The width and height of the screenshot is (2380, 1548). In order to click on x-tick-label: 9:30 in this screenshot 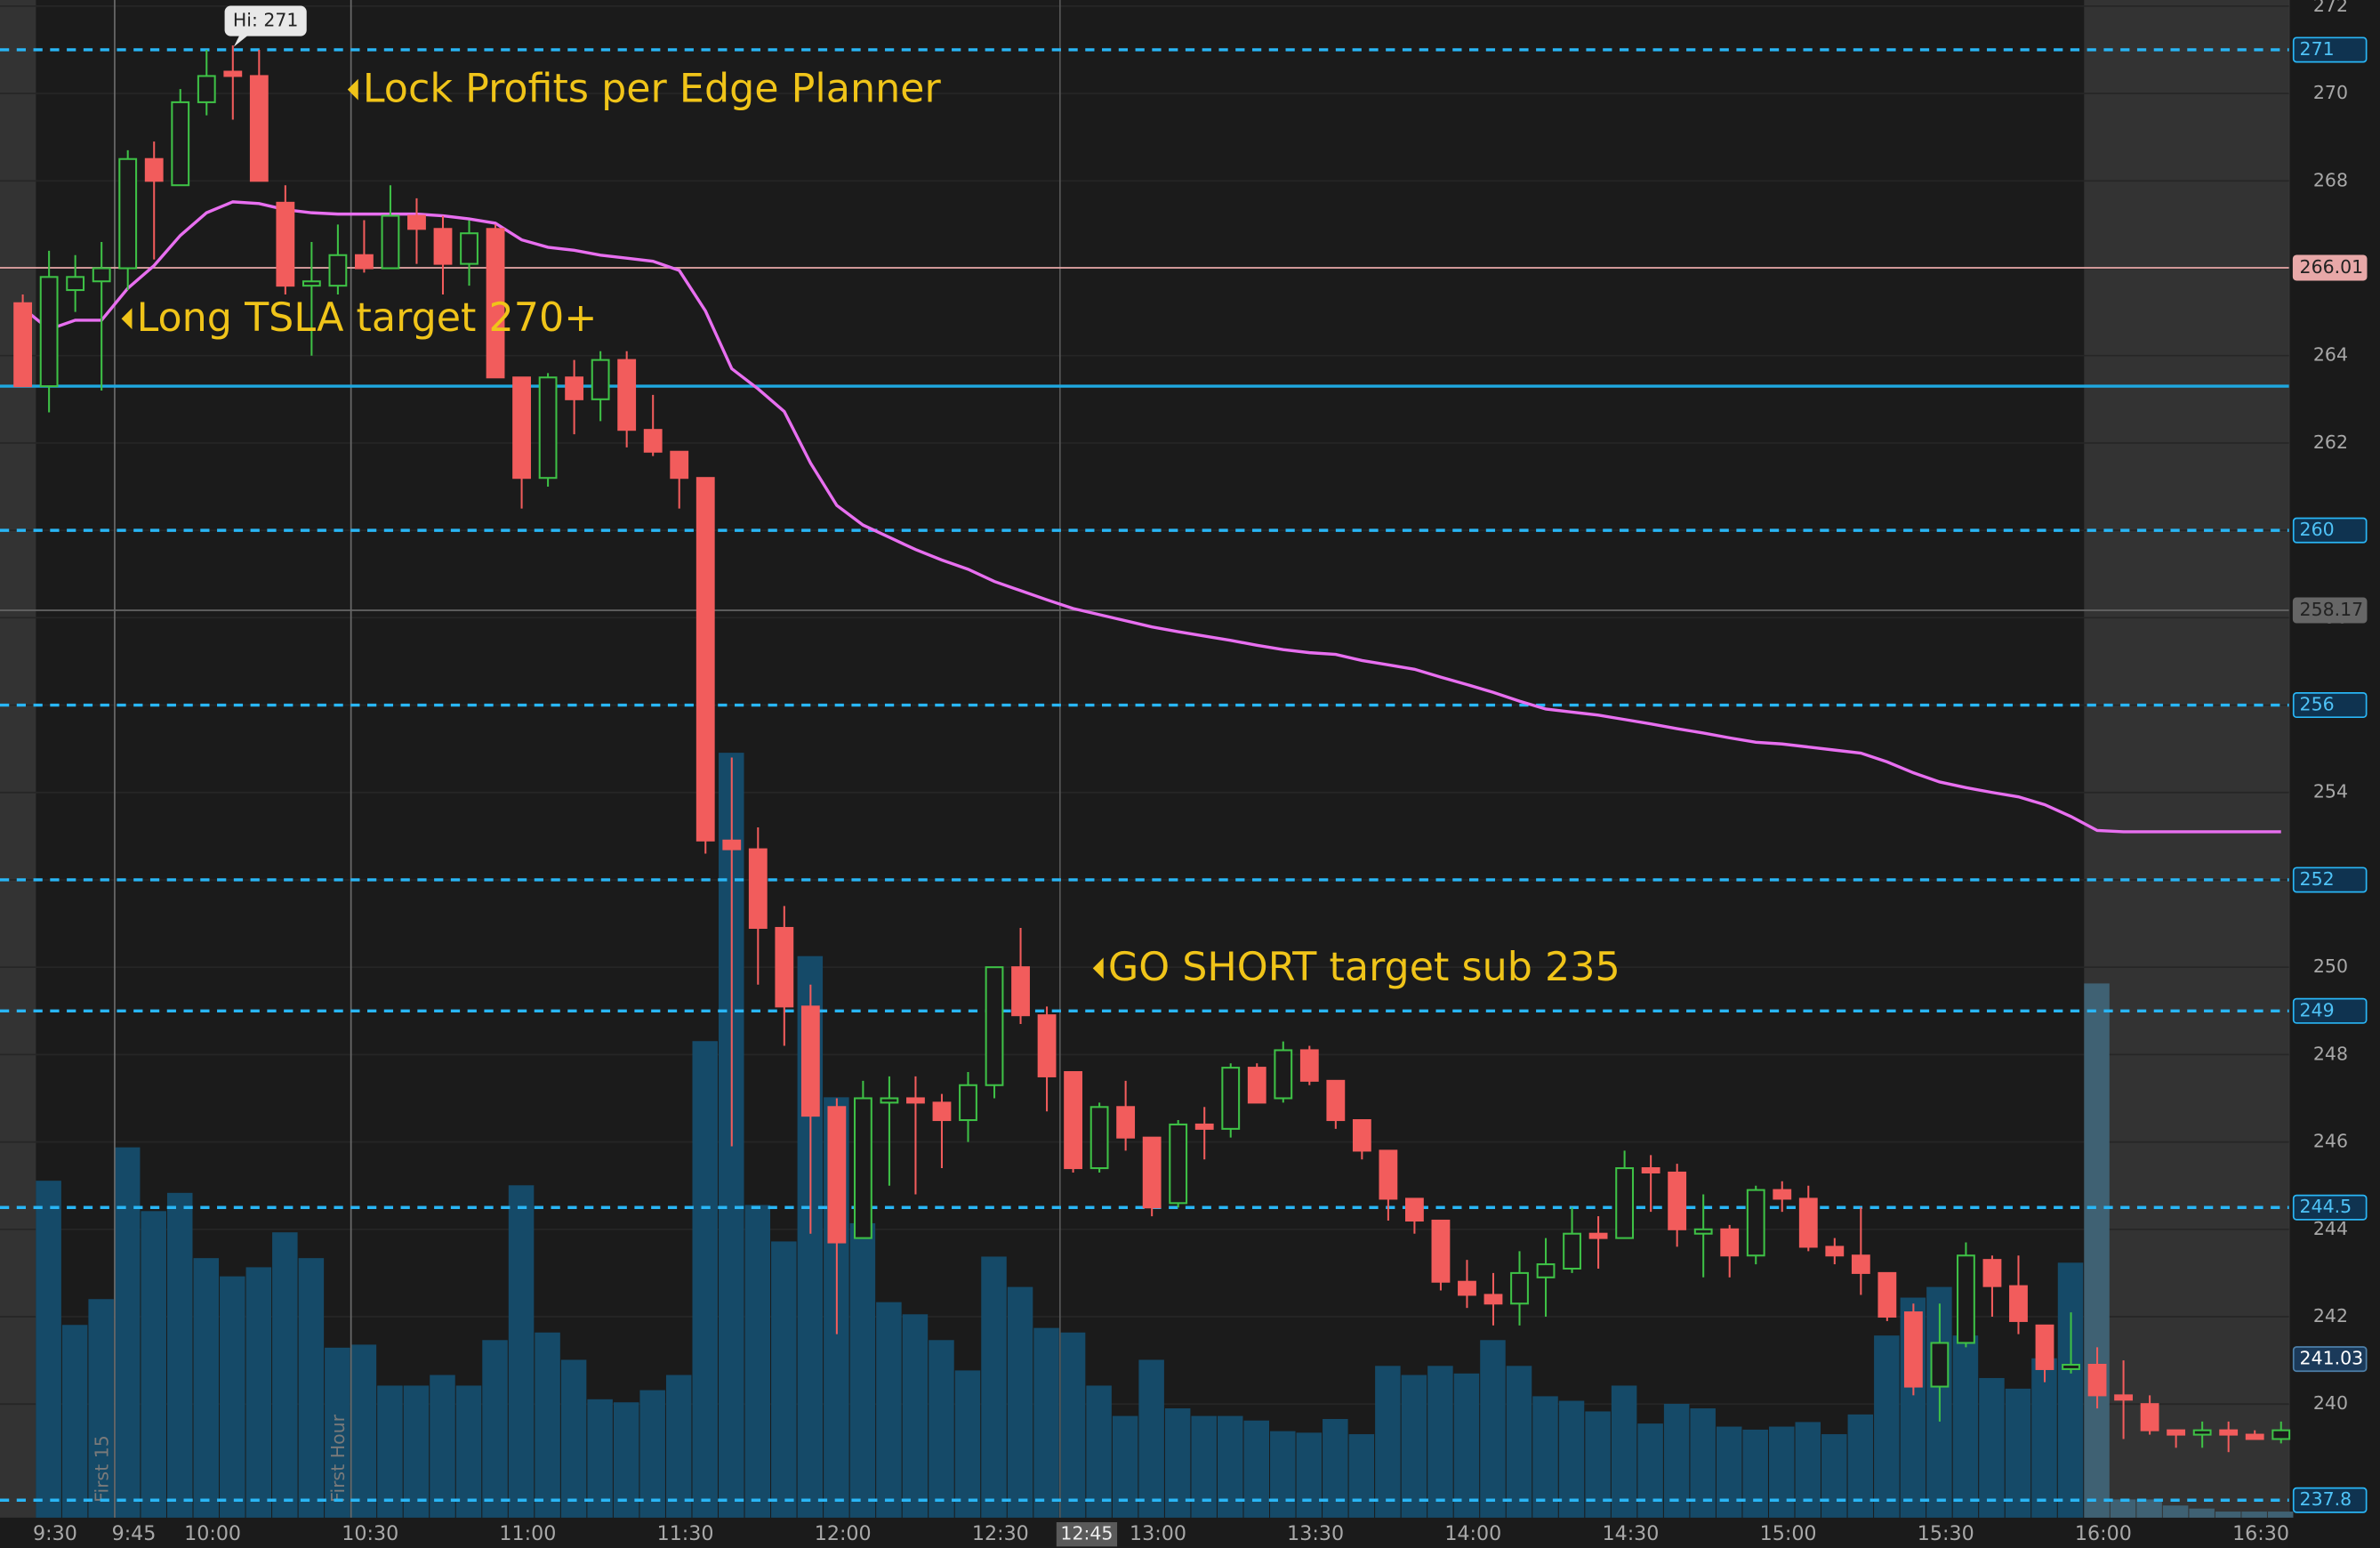, I will do `click(55, 1533)`.